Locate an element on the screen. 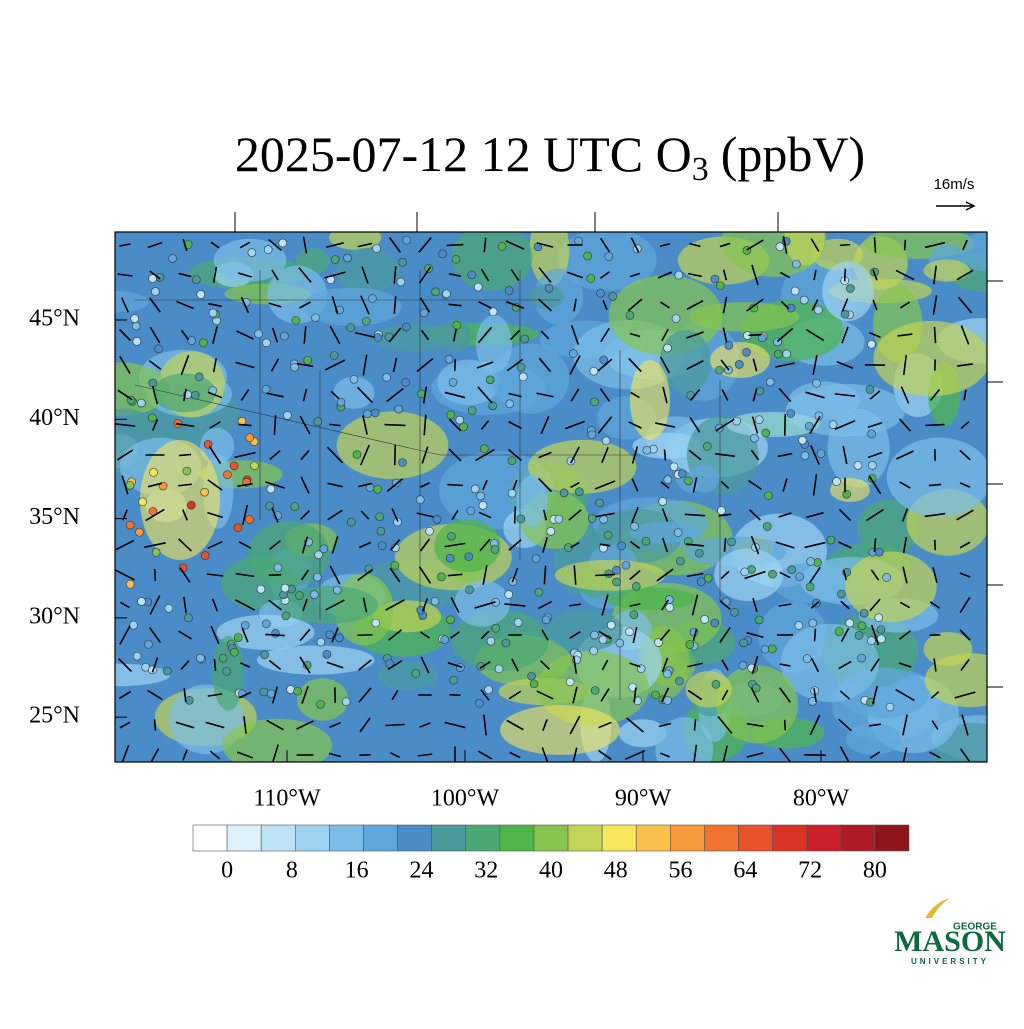 This screenshot has width=1024, height=1029. colorbar-label: 16 is located at coordinates (357, 871).